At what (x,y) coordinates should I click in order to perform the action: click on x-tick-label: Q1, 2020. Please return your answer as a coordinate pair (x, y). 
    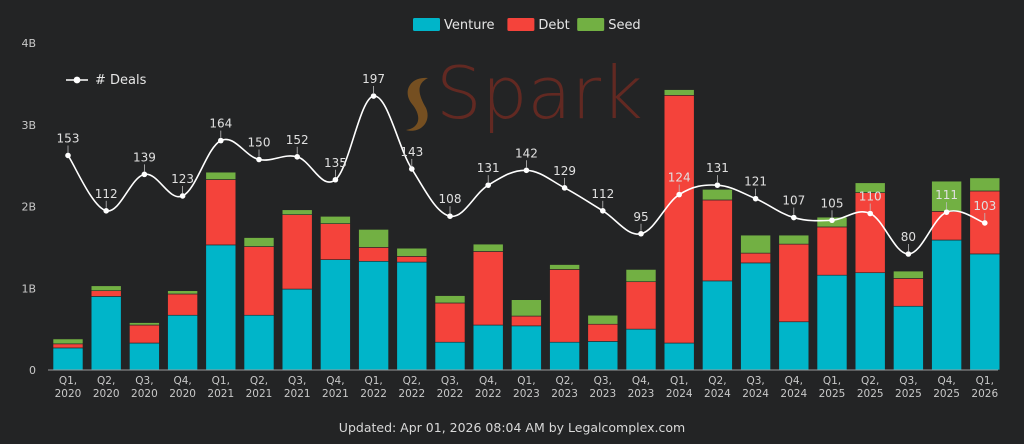
    Looking at the image, I should click on (68, 387).